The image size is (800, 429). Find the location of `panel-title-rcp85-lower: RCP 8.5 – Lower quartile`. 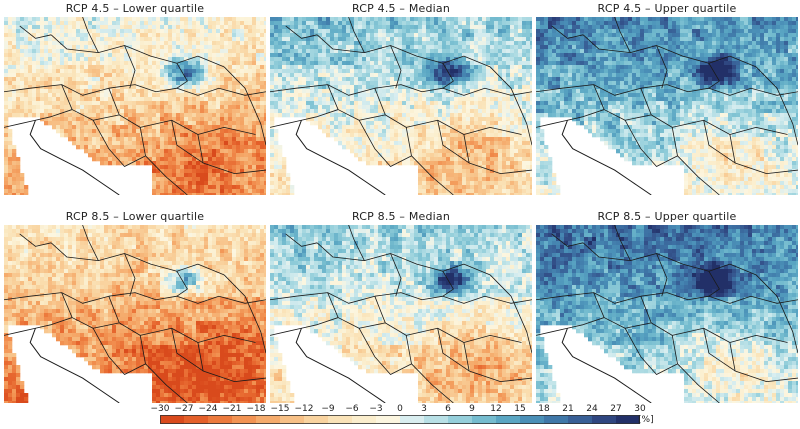

panel-title-rcp85-lower: RCP 8.5 – Lower quartile is located at coordinates (135, 216).